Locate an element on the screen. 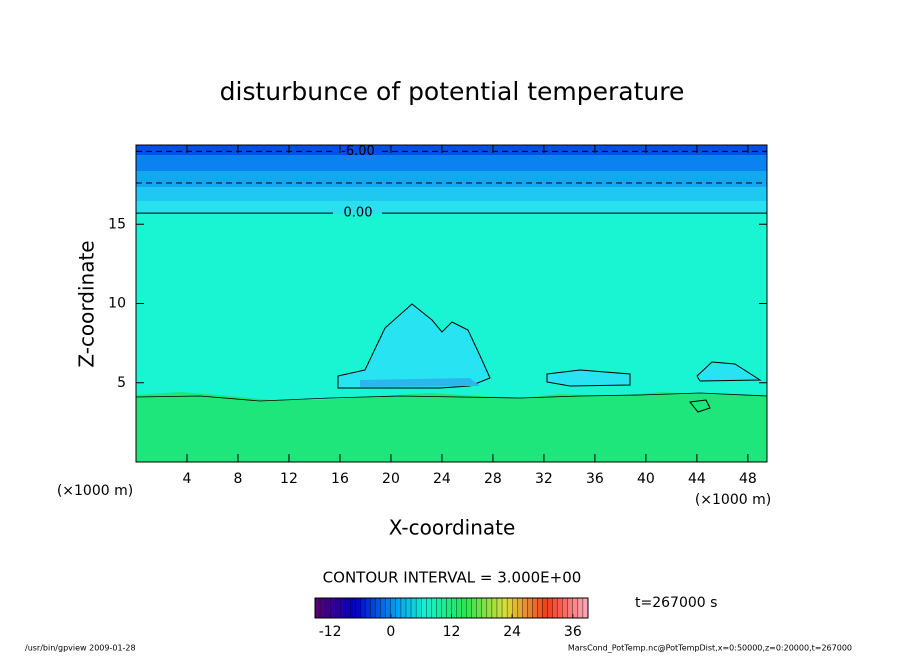 The image size is (904, 658). contour-interval: CONTOUR INTERVAL = 3.000E+00 is located at coordinates (452, 578).